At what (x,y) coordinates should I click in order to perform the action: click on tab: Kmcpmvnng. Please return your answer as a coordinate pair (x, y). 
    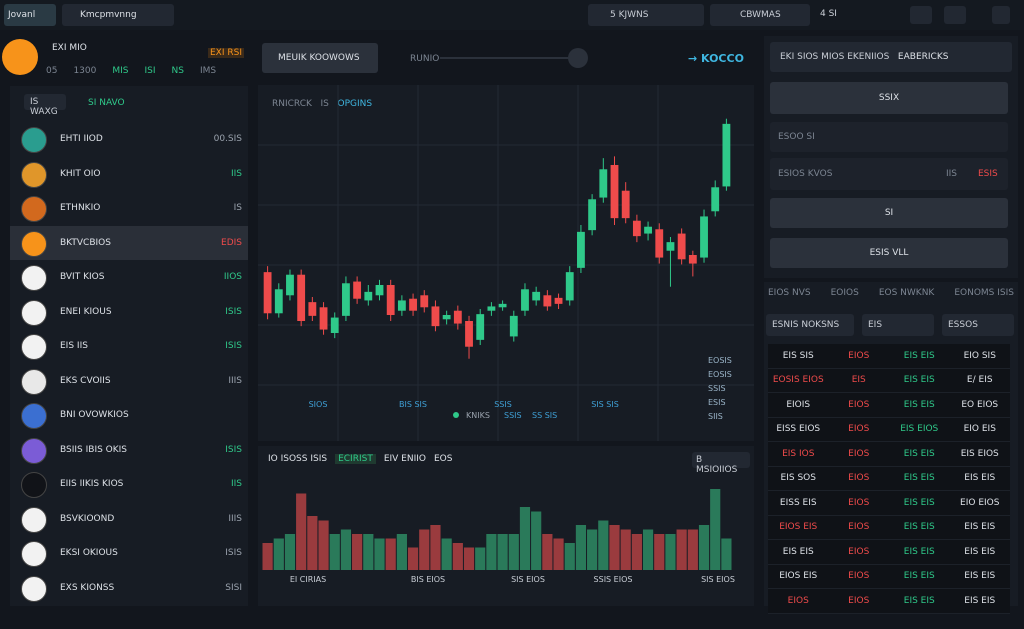
    Looking at the image, I should click on (118, 15).